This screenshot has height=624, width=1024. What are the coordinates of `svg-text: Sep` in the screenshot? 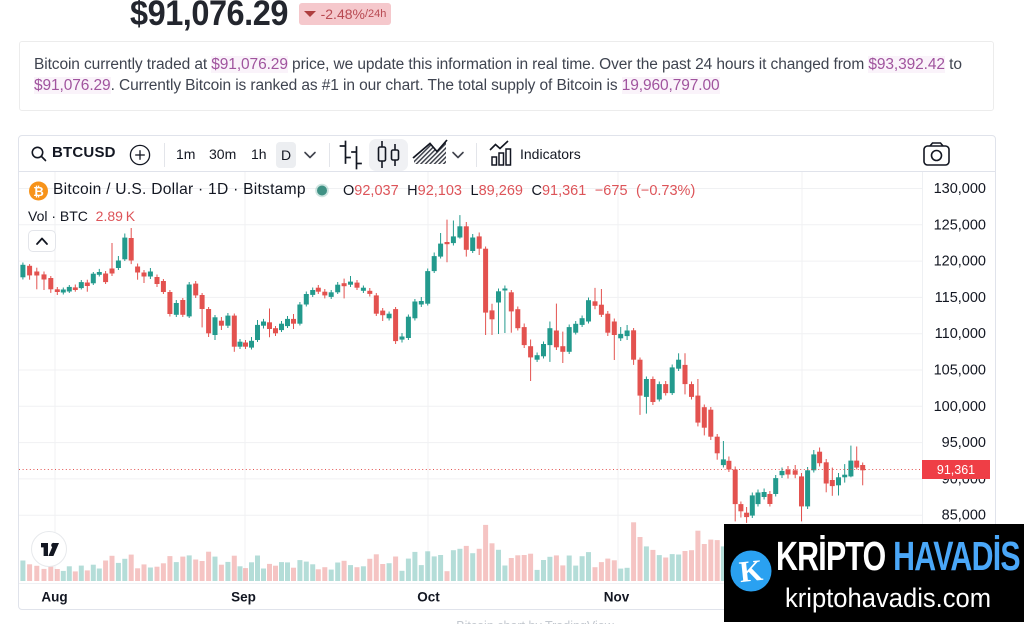 It's located at (243, 597).